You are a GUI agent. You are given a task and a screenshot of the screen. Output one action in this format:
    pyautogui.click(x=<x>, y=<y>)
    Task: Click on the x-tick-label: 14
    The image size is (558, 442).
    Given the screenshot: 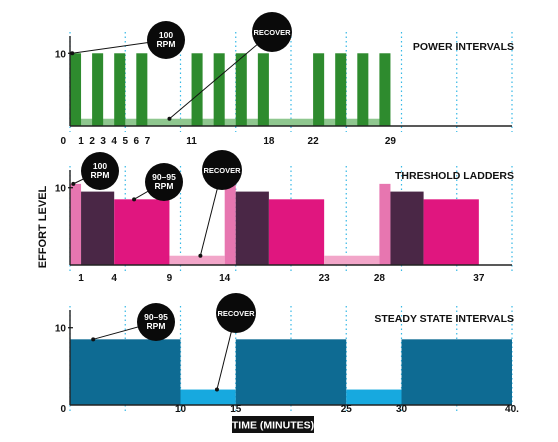 What is the action you would take?
    pyautogui.click(x=225, y=278)
    